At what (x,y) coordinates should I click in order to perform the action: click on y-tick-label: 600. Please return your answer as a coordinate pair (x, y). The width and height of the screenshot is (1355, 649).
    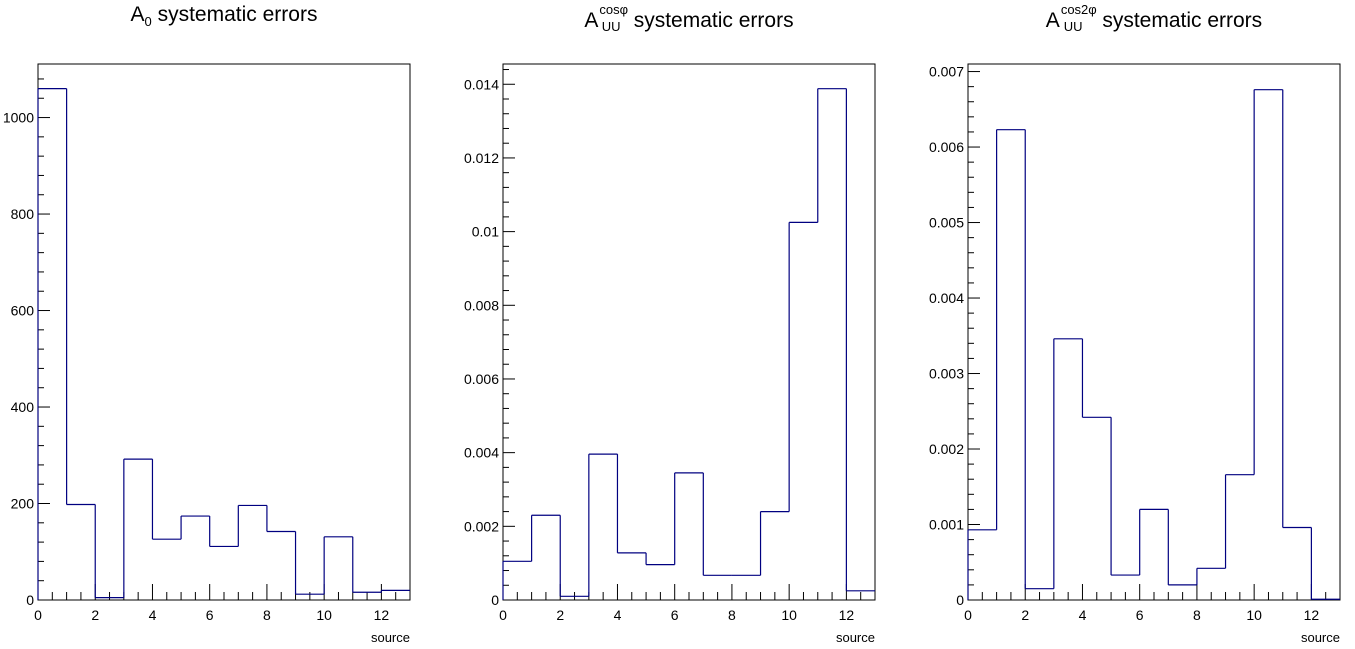
    Looking at the image, I should click on (23, 311).